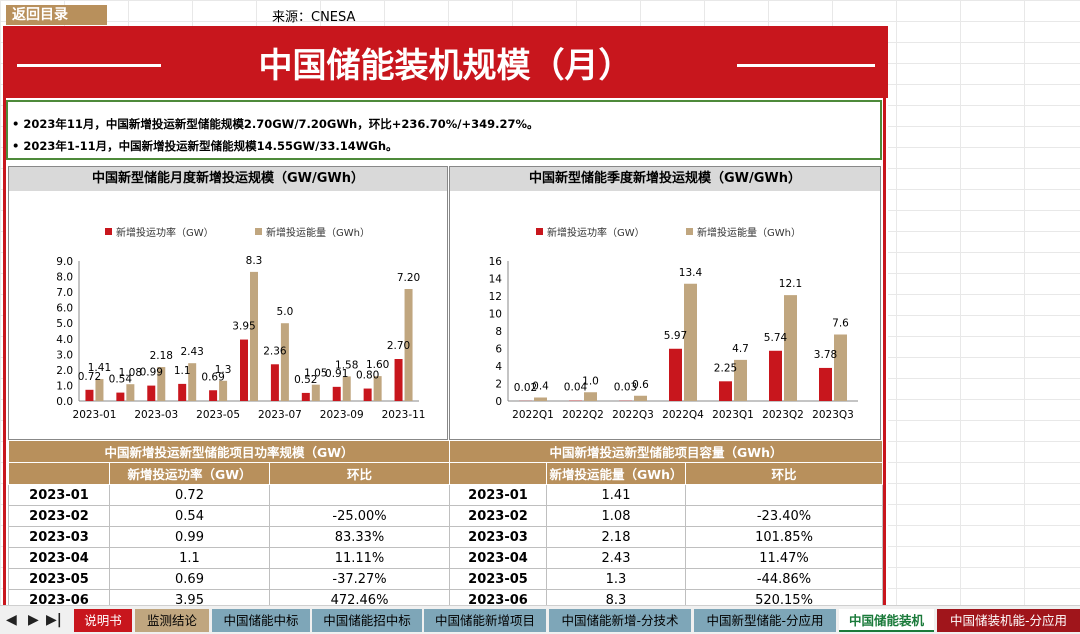  What do you see at coordinates (616, 558) in the screenshot?
I see `energy-table-cell-value: 2.43` at bounding box center [616, 558].